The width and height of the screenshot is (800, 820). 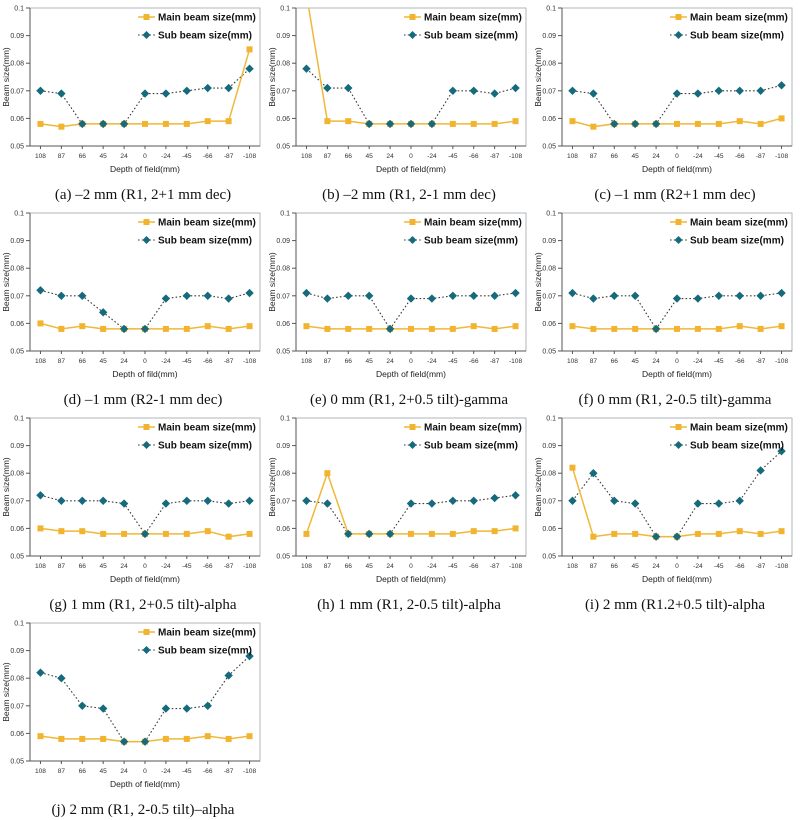 What do you see at coordinates (675, 605) in the screenshot?
I see `chart-caption-i: (i) 2 mm (R1.2+0.5 tilt)-alpha` at bounding box center [675, 605].